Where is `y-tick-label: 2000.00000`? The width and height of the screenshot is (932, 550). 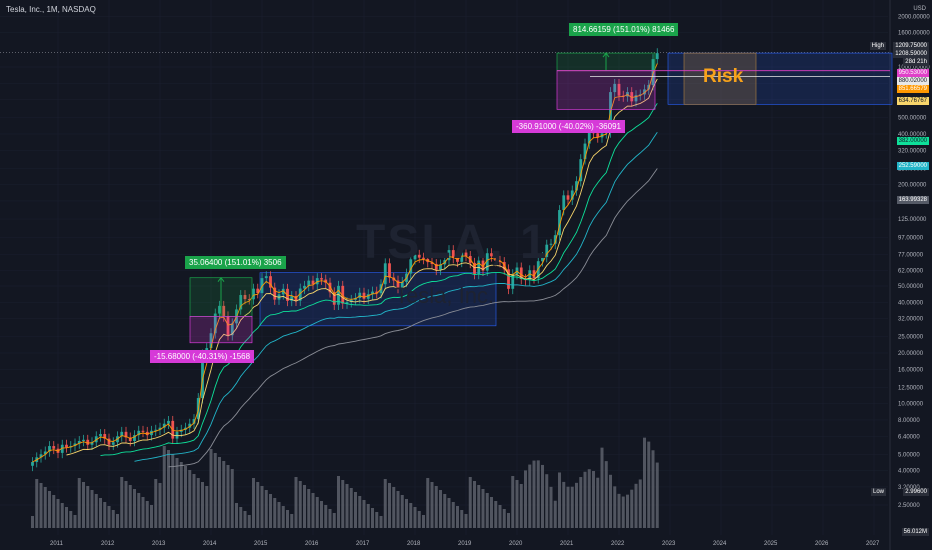 y-tick-label: 2000.00000 is located at coordinates (914, 17).